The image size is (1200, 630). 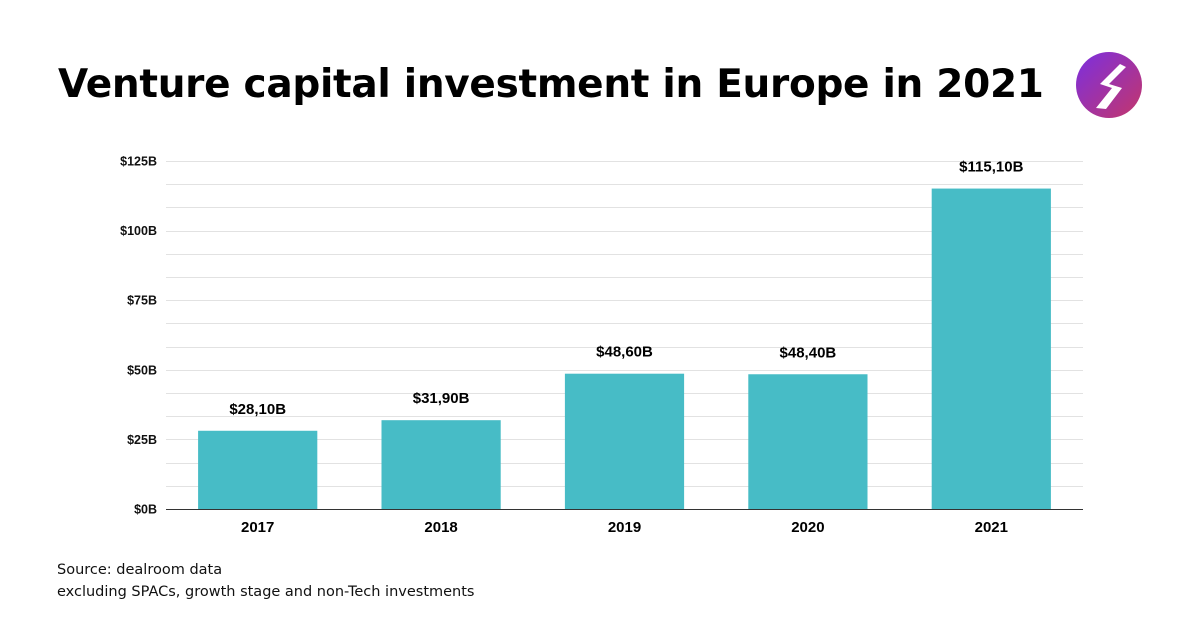 I want to click on x-tick-label-2019: 2019, so click(x=624, y=527).